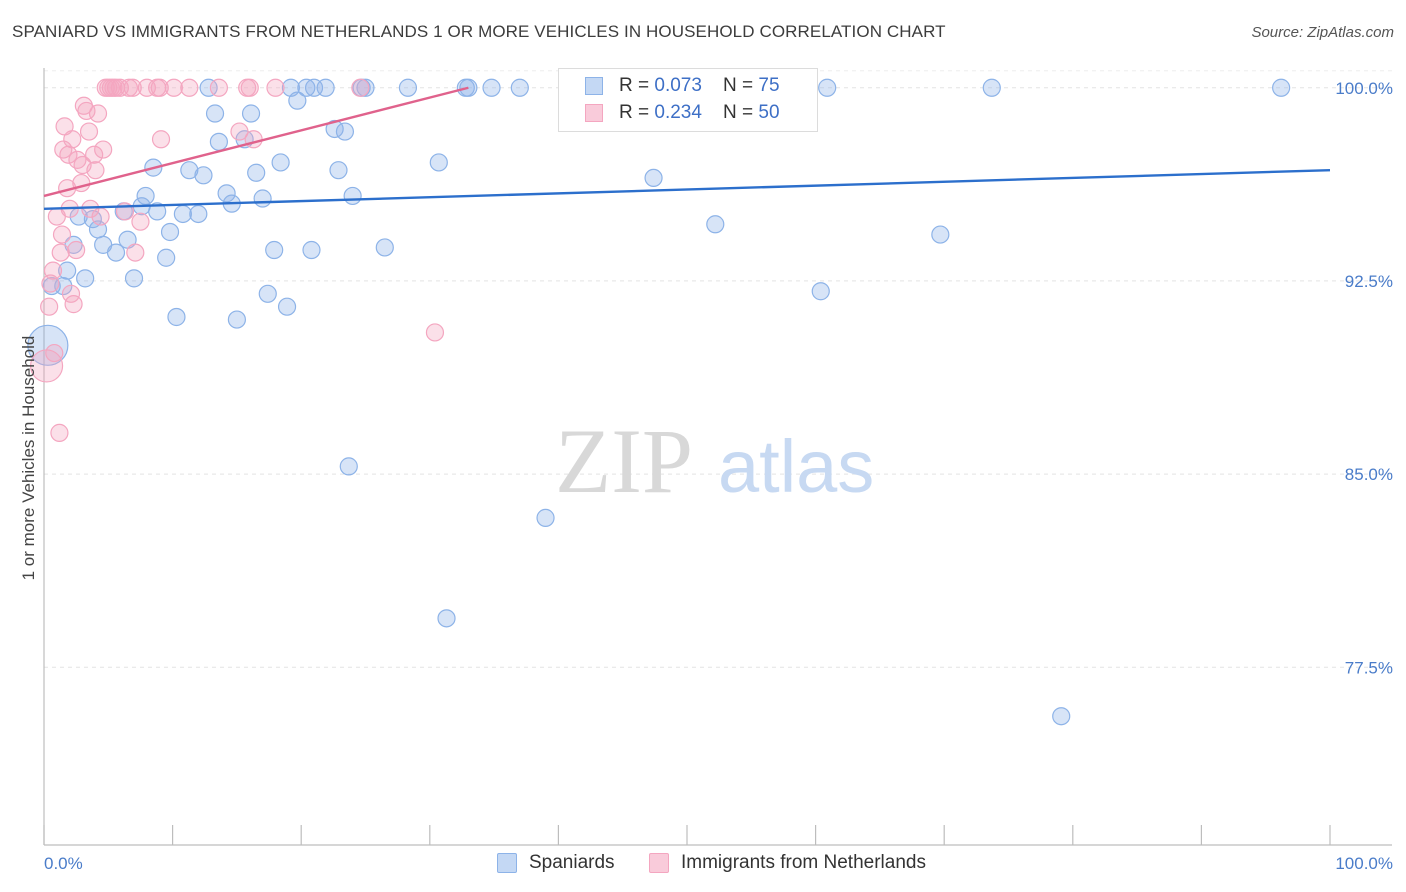 The height and width of the screenshot is (892, 1406). What do you see at coordinates (687, 148) in the screenshot?
I see `trend-layer` at bounding box center [687, 148].